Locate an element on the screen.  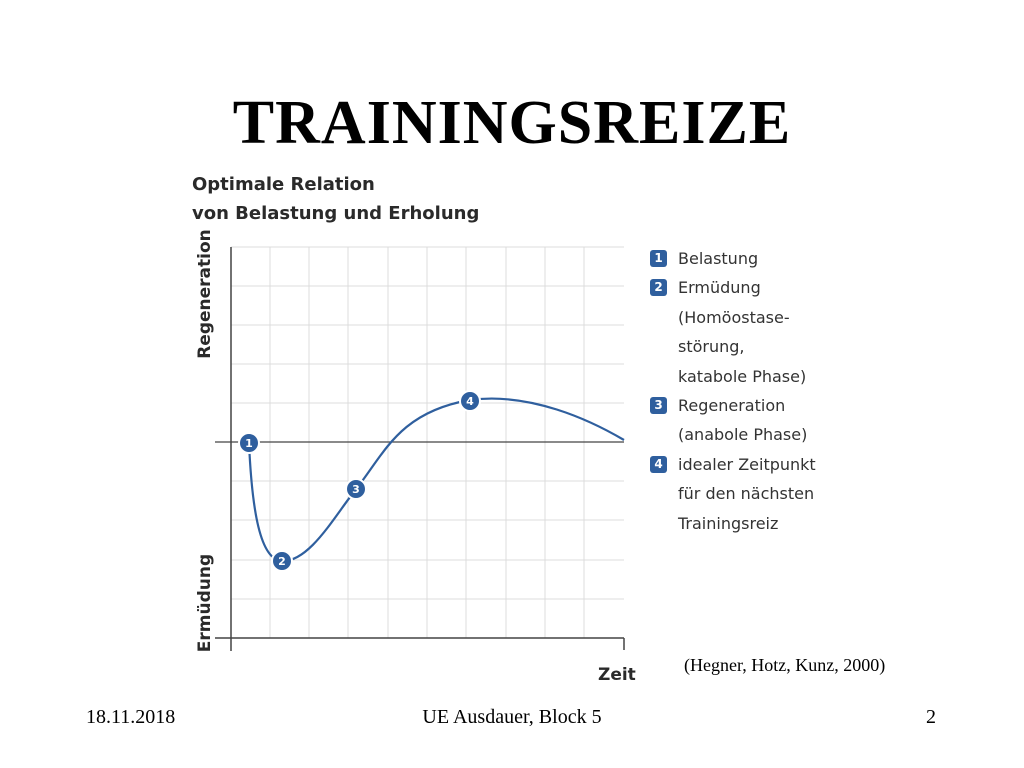
y-label-ermuedung: Ermüdung is located at coordinates (205, 603).